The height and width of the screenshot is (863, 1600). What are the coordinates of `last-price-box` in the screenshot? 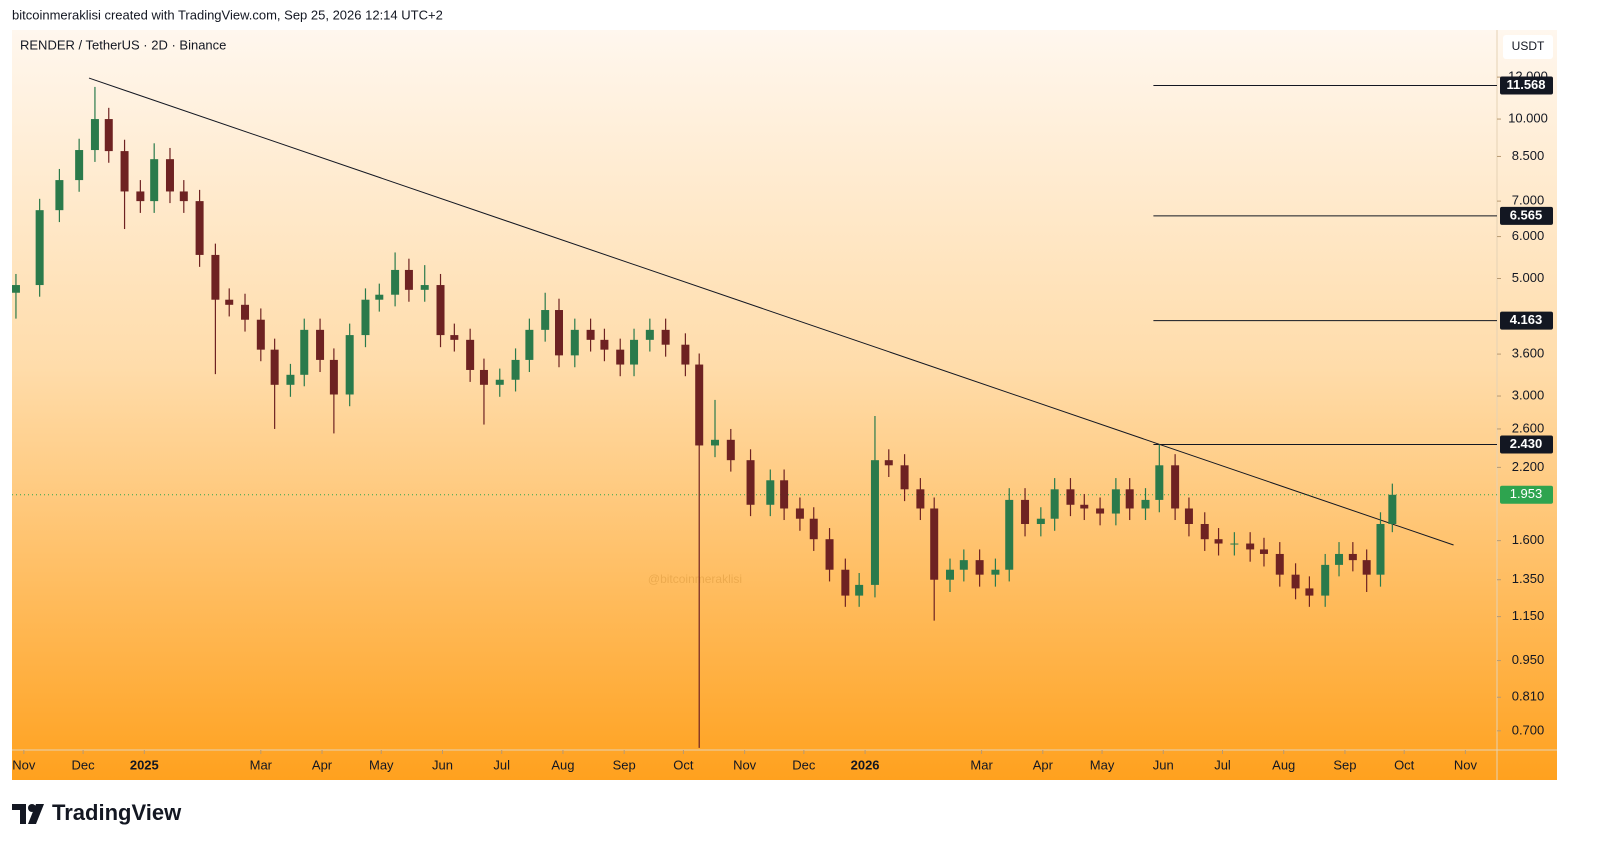 It's located at (1526, 494).